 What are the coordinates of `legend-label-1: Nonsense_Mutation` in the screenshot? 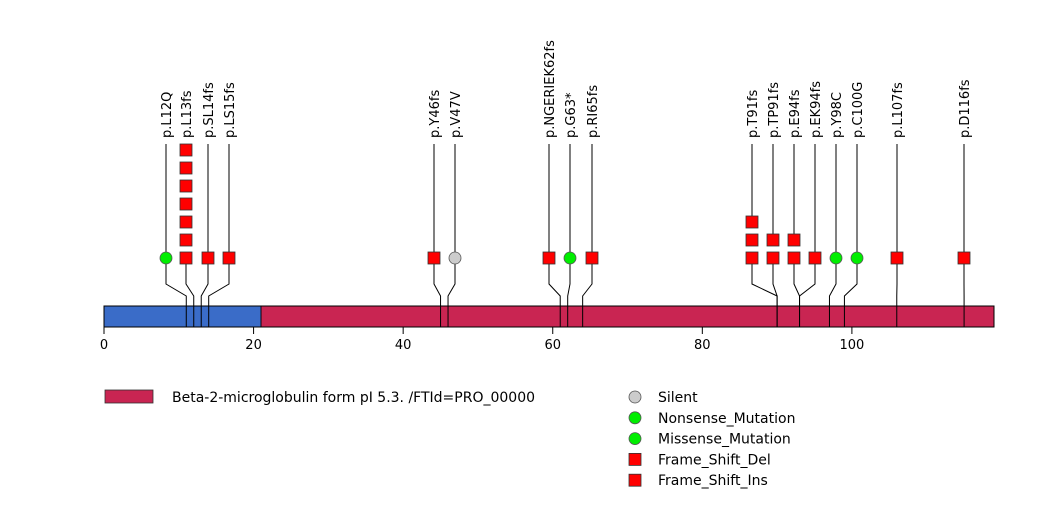 It's located at (726, 419).